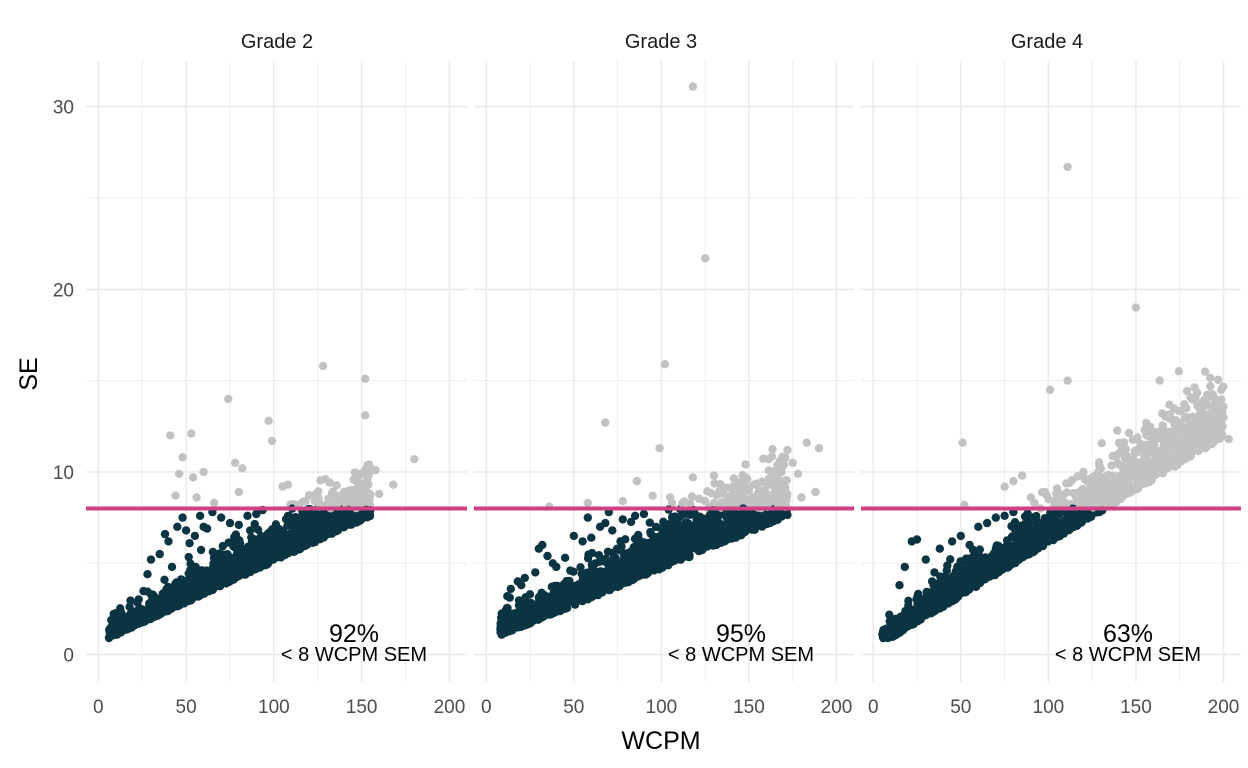 The image size is (1248, 768). What do you see at coordinates (186, 707) in the screenshot?
I see `x-tick-label: 50` at bounding box center [186, 707].